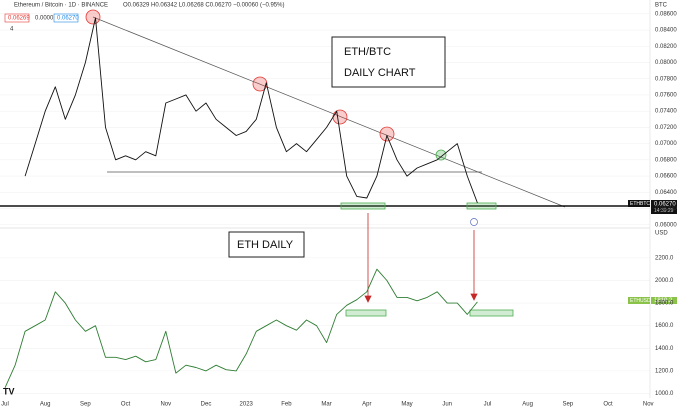  What do you see at coordinates (447, 405) in the screenshot?
I see `x-tick-label: Jun` at bounding box center [447, 405].